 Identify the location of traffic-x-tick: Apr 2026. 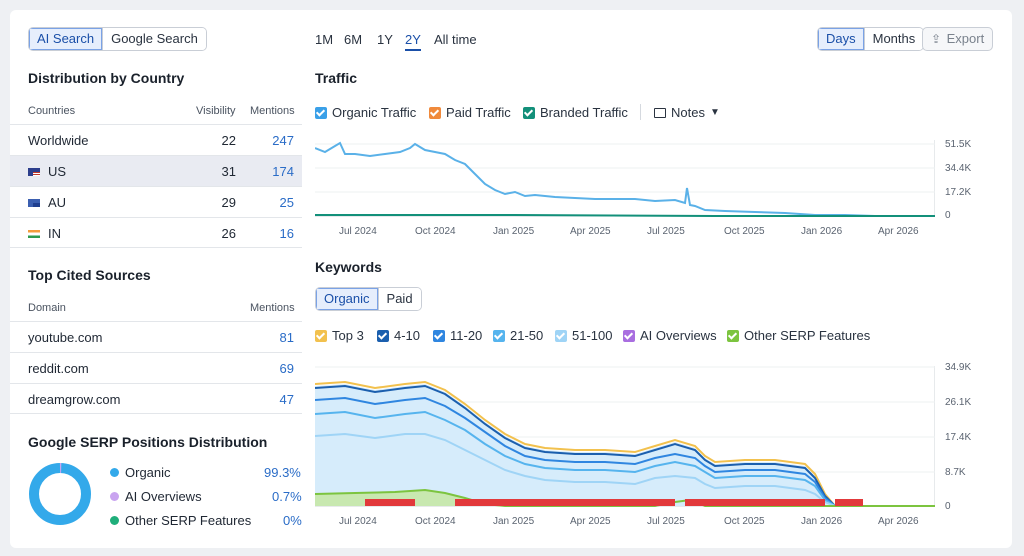
(898, 231).